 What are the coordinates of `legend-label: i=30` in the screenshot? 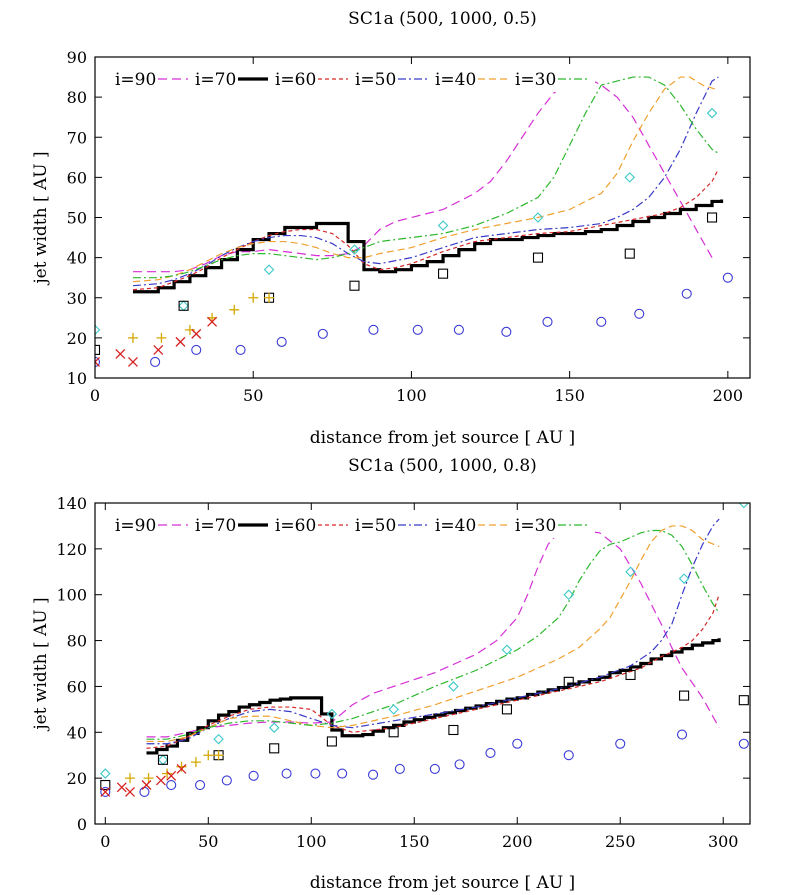 It's located at (535, 526).